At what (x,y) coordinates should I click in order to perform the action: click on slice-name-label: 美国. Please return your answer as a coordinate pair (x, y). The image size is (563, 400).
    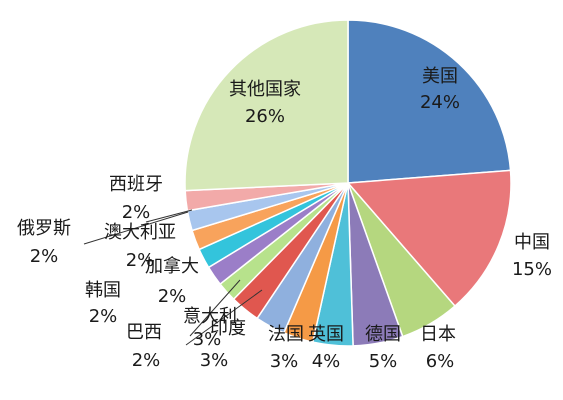
    Looking at the image, I should click on (440, 76).